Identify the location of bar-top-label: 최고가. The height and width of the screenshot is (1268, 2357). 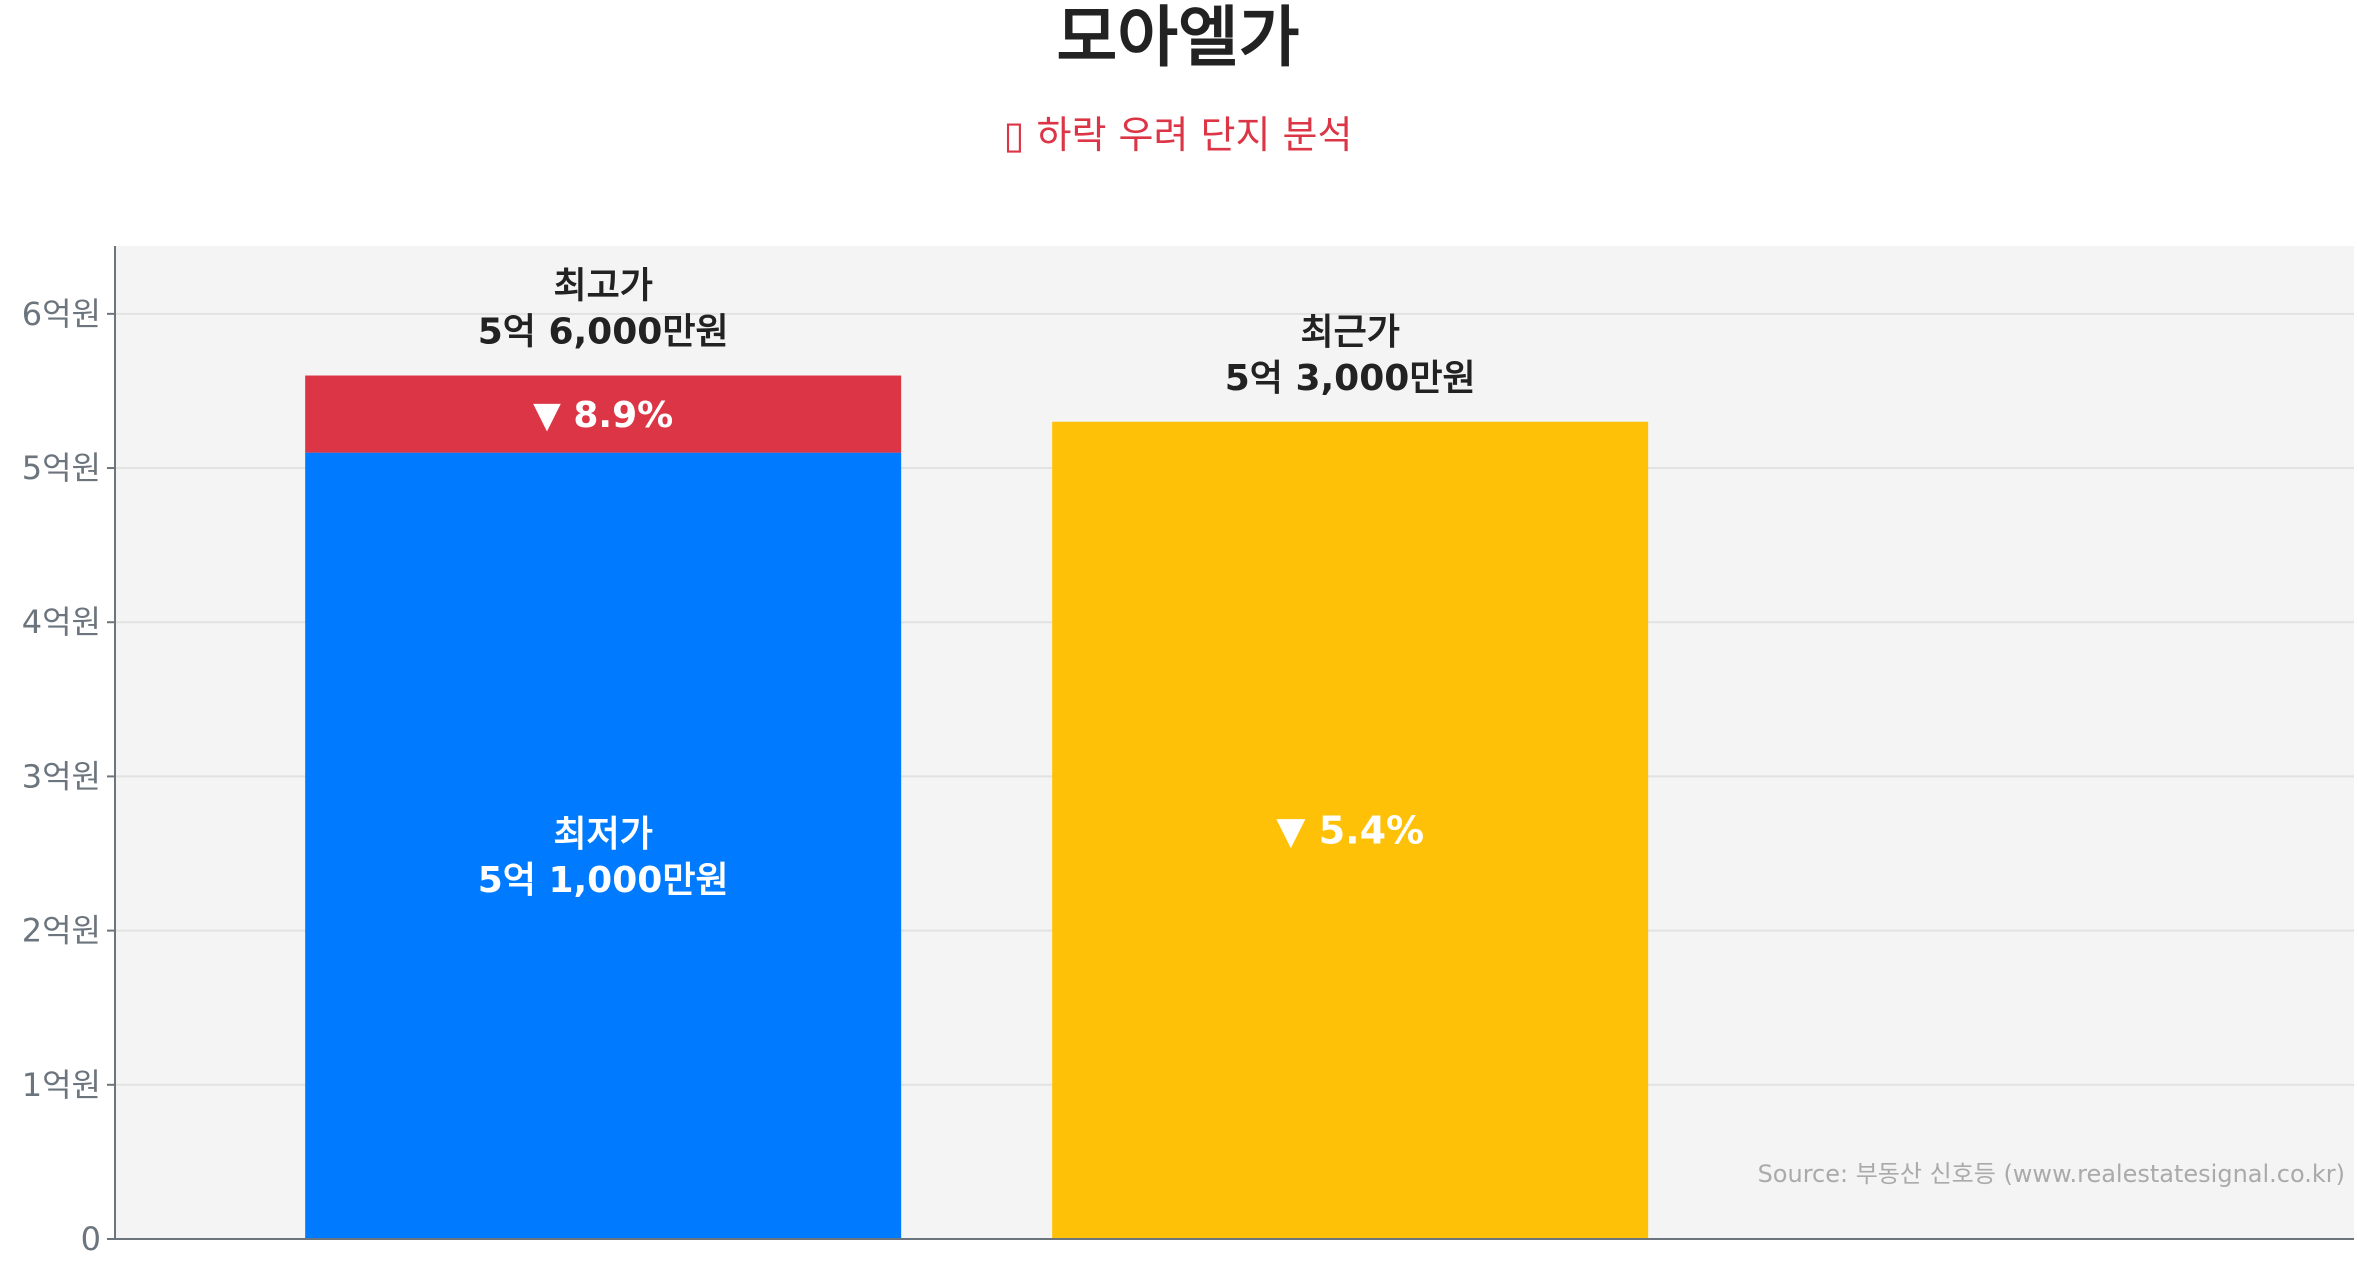
(602, 286).